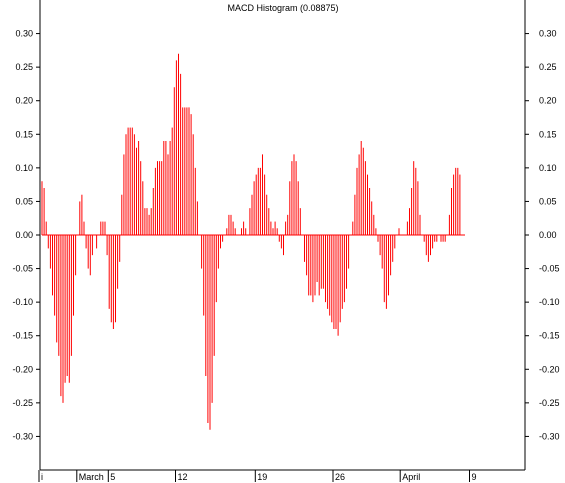 The width and height of the screenshot is (565, 483). Describe the element at coordinates (549, 336) in the screenshot. I see `y-tick-label-right: -0.15` at that location.